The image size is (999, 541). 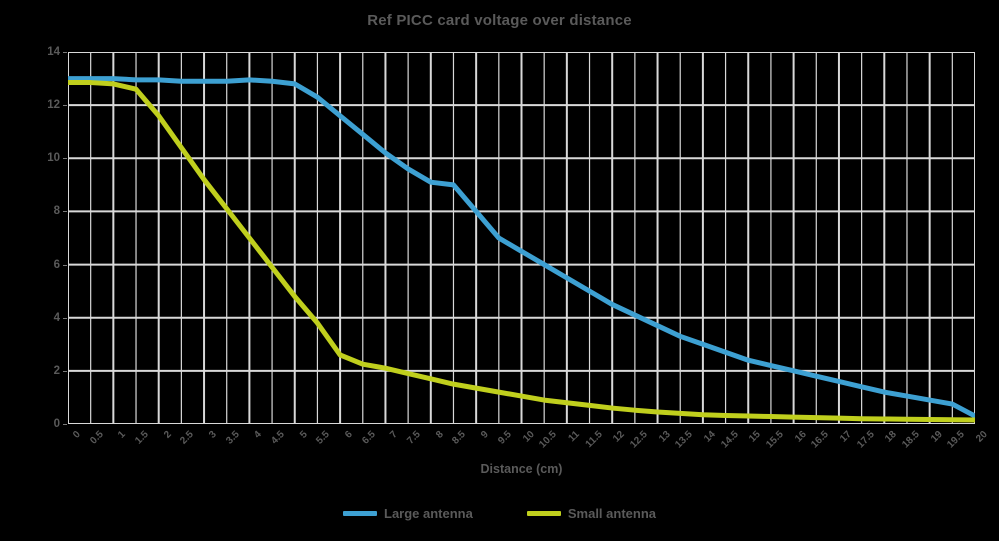 I want to click on legend-item: Large antenna, so click(x=408, y=513).